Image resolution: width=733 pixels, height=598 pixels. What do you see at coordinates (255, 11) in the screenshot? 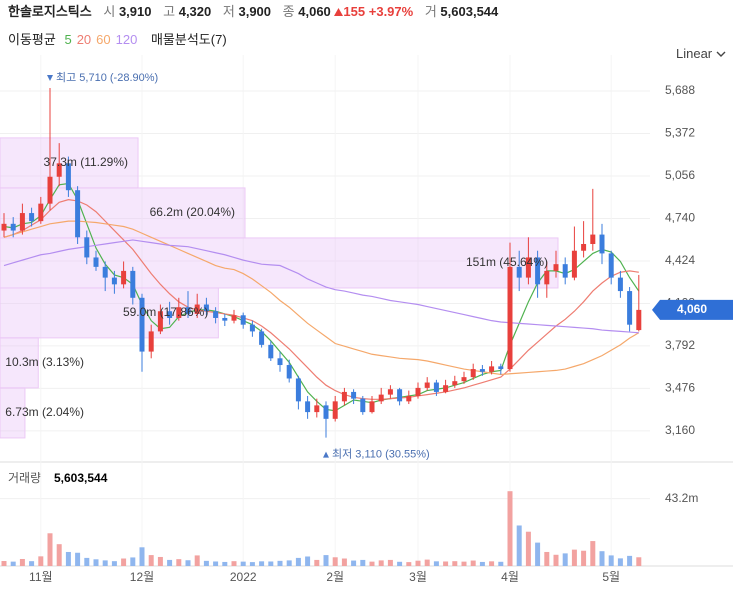
I see `low-value: 3,900` at bounding box center [255, 11].